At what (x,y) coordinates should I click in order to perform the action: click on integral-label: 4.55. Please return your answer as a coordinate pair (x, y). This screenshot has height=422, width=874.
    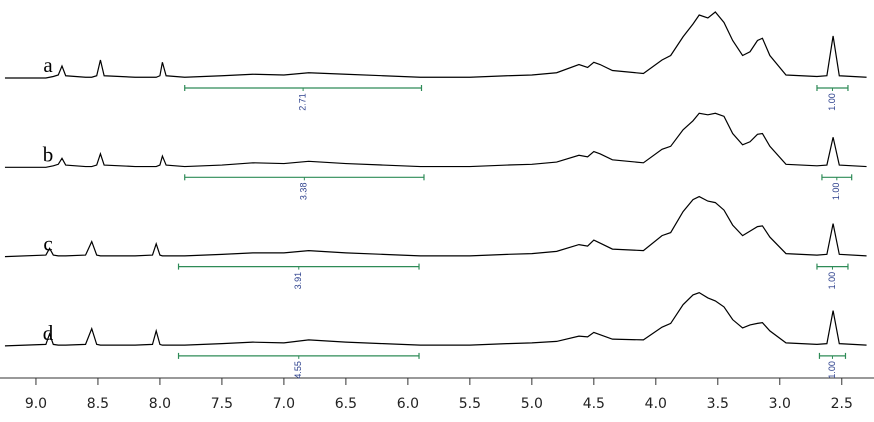
    Looking at the image, I should click on (298, 370).